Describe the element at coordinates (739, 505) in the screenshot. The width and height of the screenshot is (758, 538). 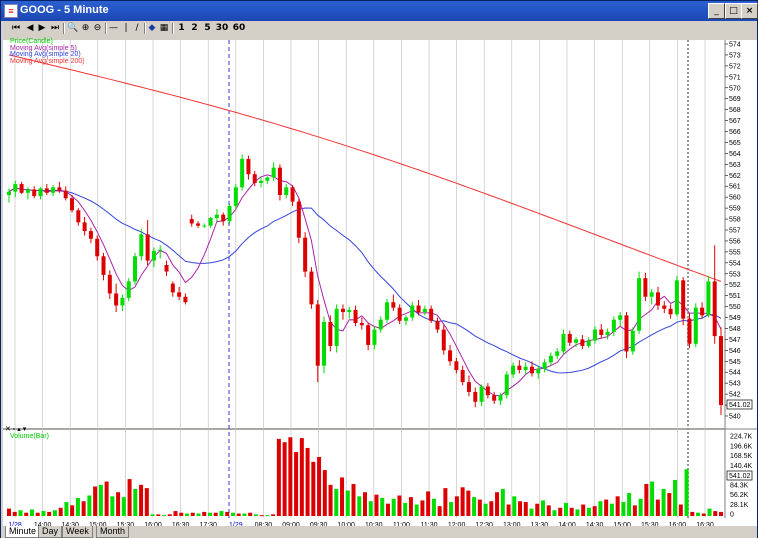
I see `volume-tick-label: 28.1K` at that location.